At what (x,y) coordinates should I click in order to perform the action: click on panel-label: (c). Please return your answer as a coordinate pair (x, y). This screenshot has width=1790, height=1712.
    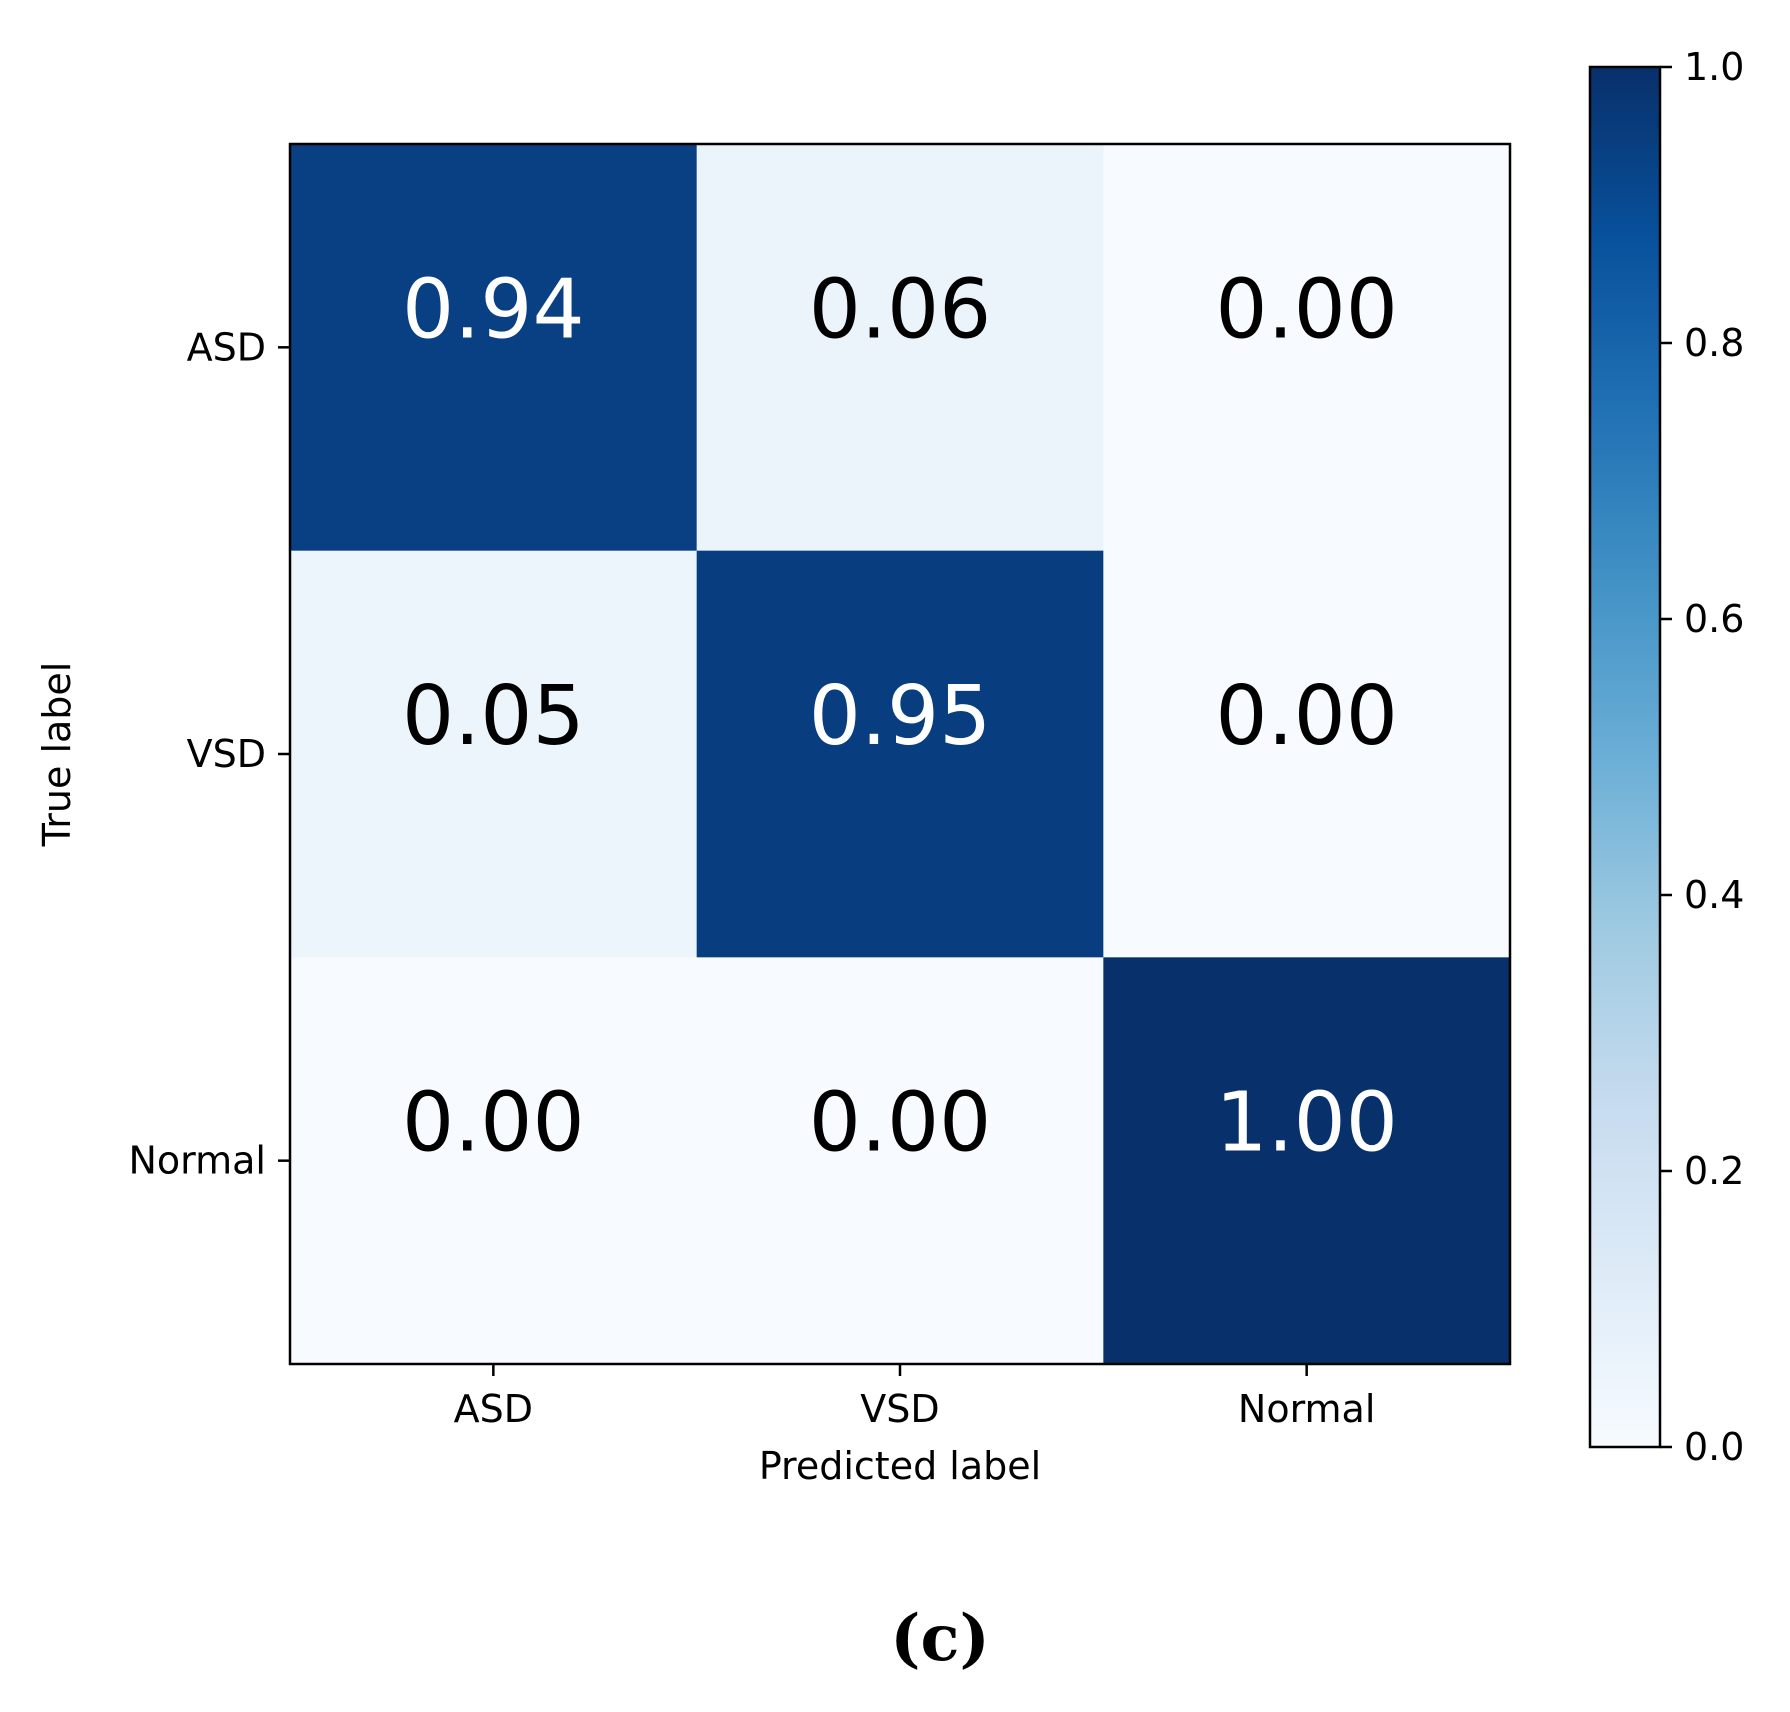
    Looking at the image, I should click on (940, 1638).